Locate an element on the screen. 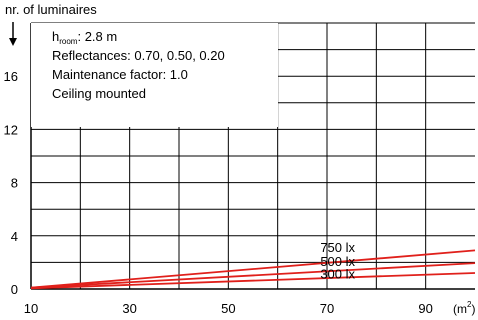 The width and height of the screenshot is (478, 320). y-tick-label: 12 is located at coordinates (11, 129).